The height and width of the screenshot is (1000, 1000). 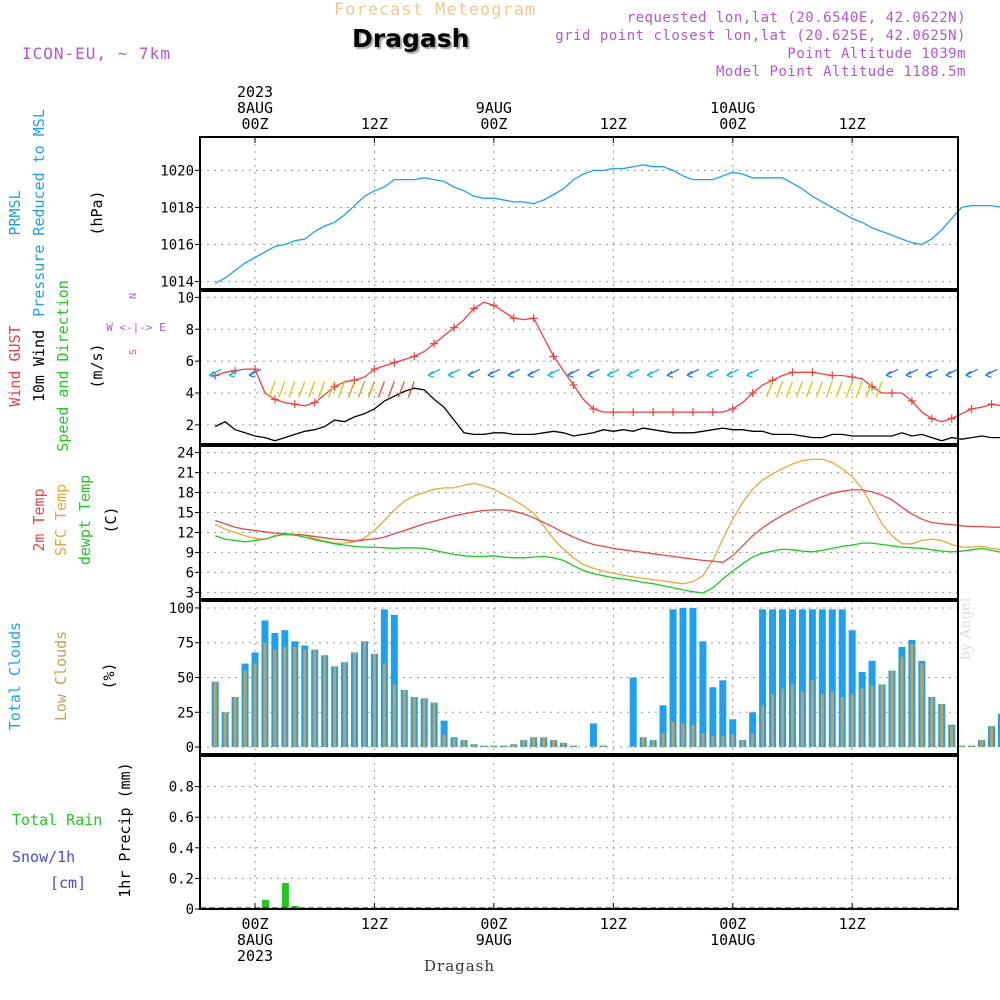 What do you see at coordinates (177, 171) in the screenshot?
I see `pressure-y-tick-label: 1020` at bounding box center [177, 171].